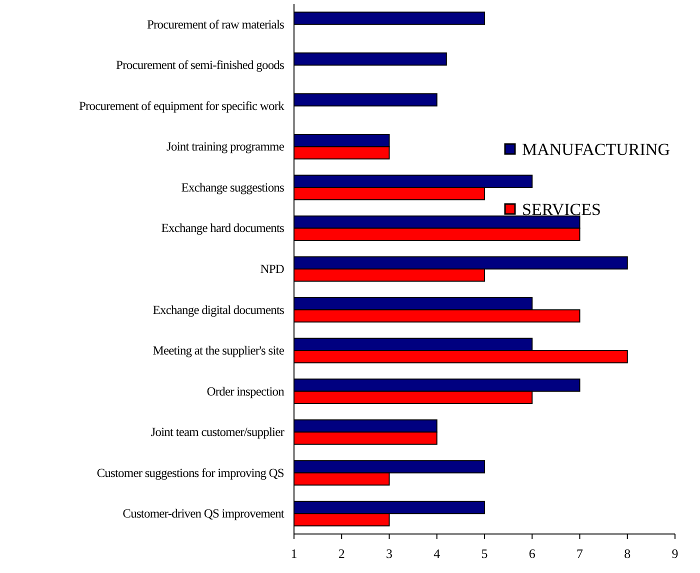  I want to click on y-tick-label: Procurement of equipment for specific work, so click(182, 105).